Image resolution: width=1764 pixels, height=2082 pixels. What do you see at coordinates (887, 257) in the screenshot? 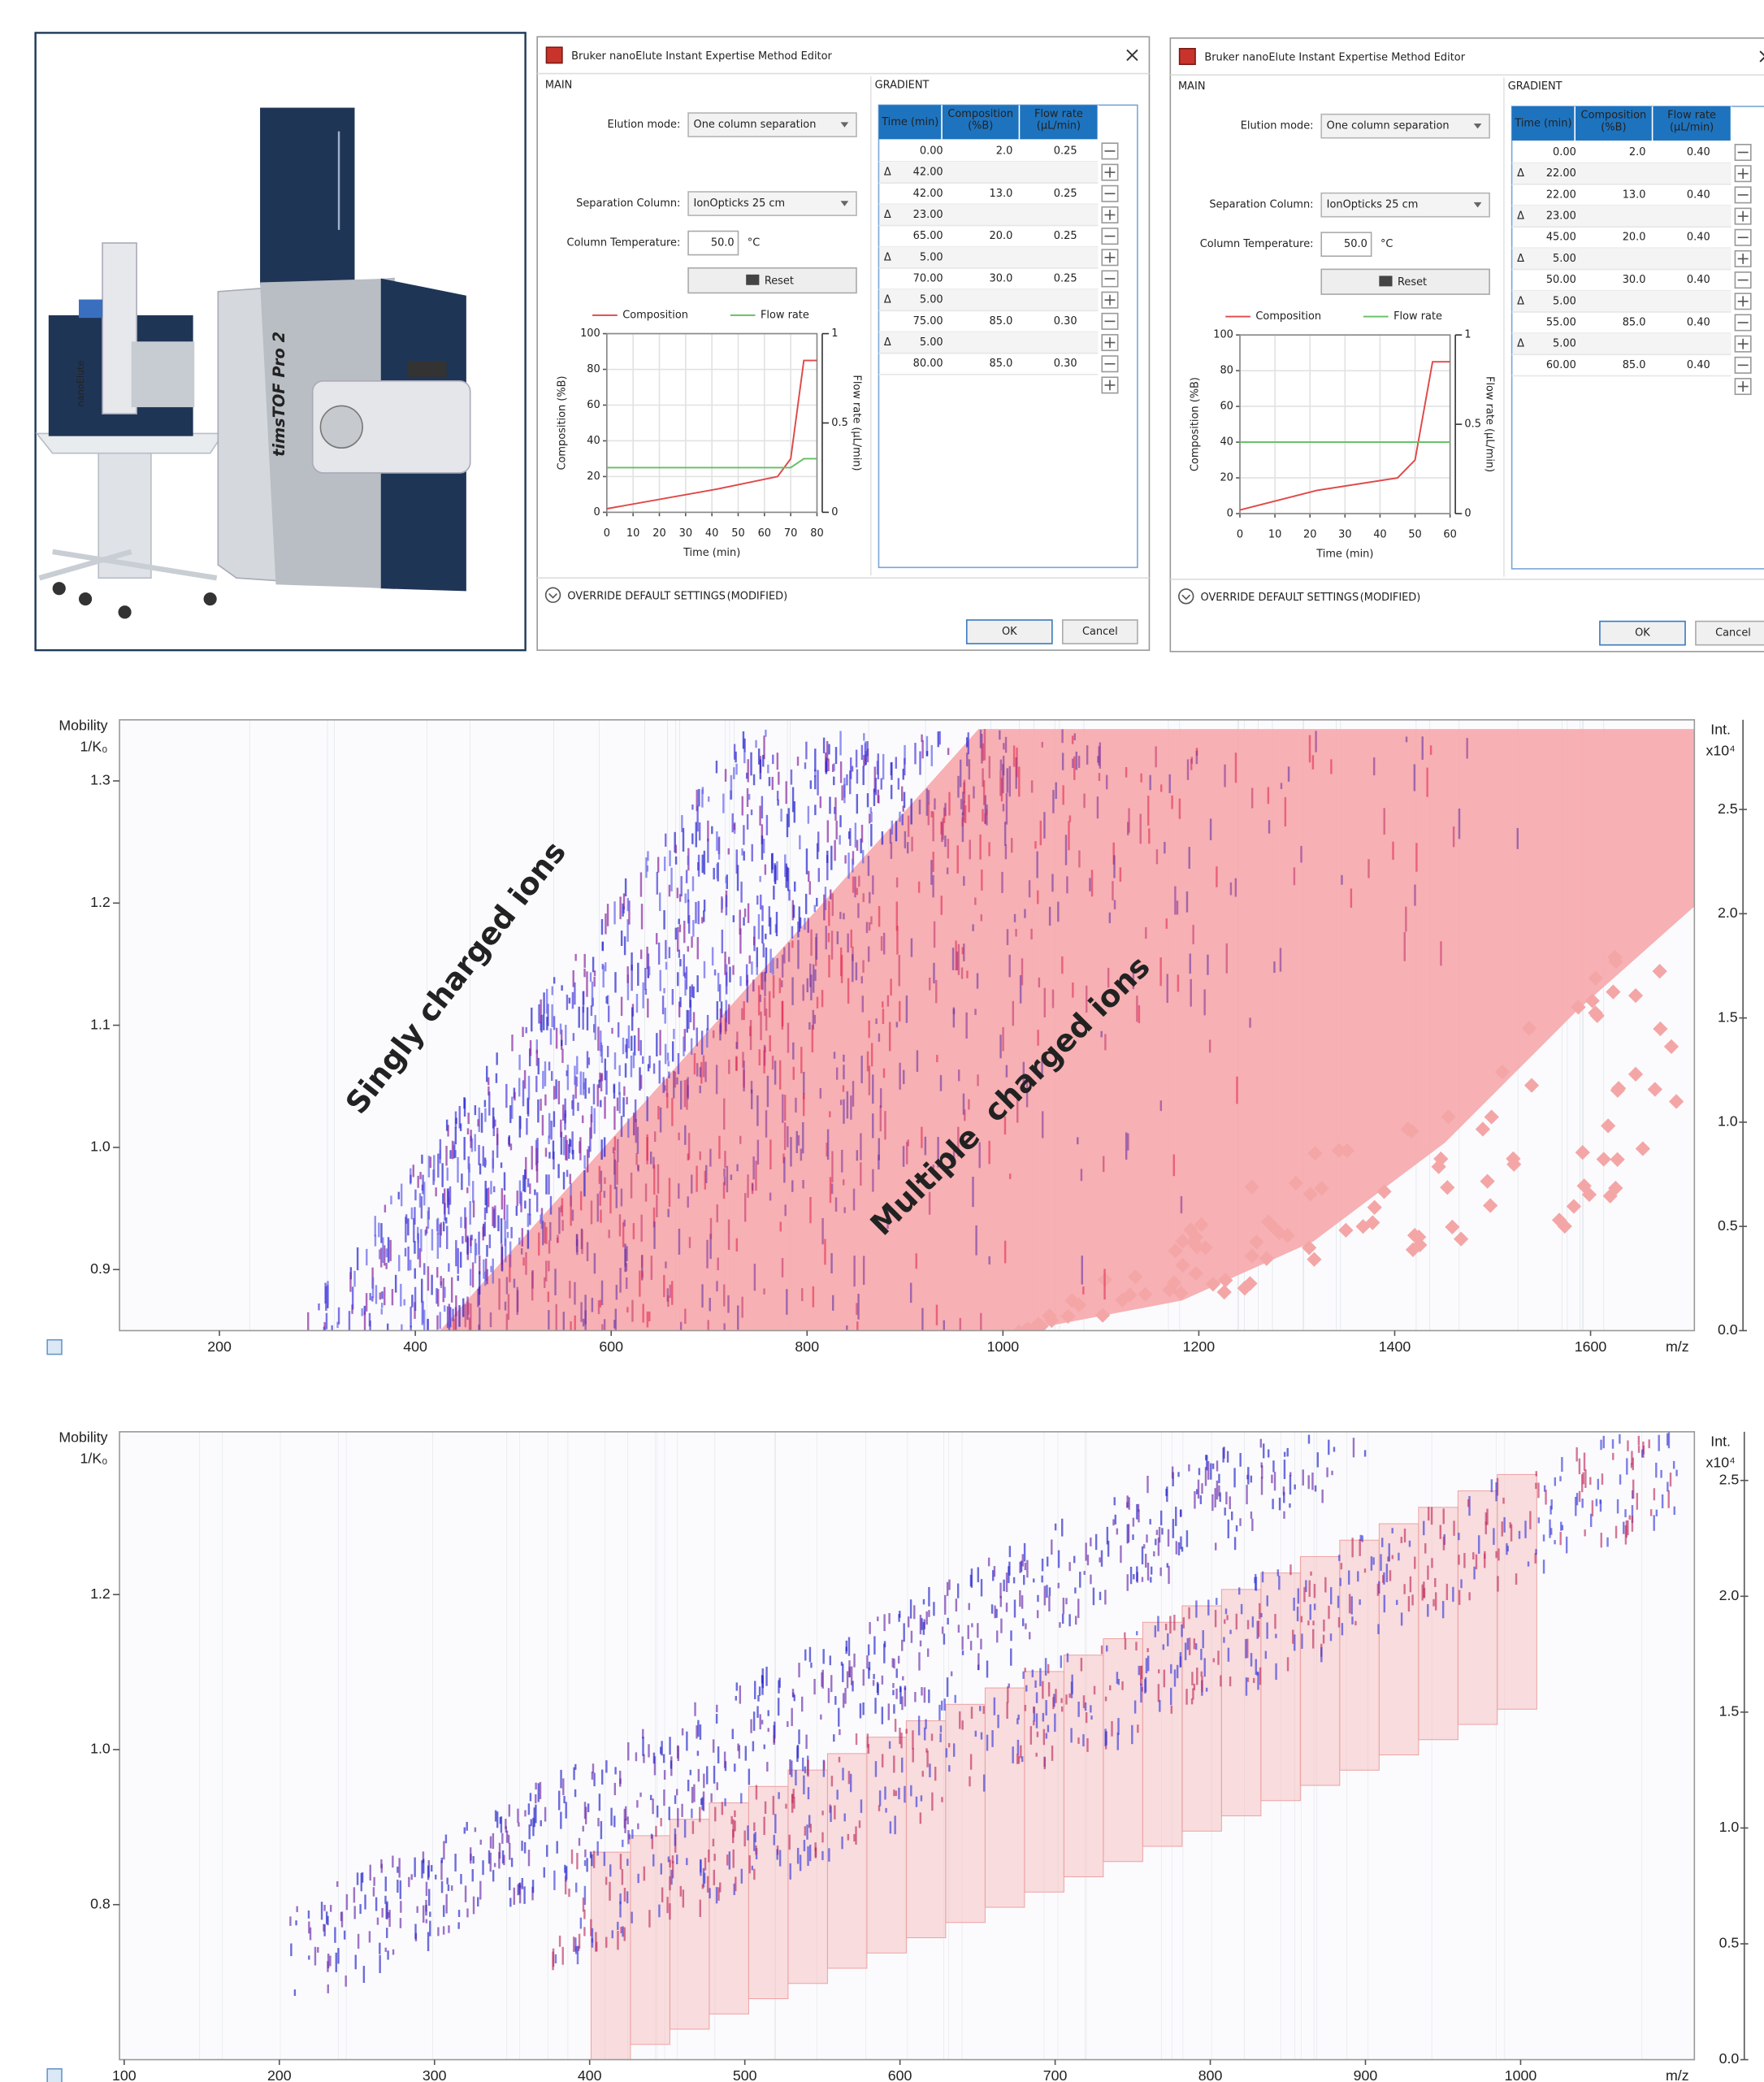
I see `delta-marker: Δ` at bounding box center [887, 257].